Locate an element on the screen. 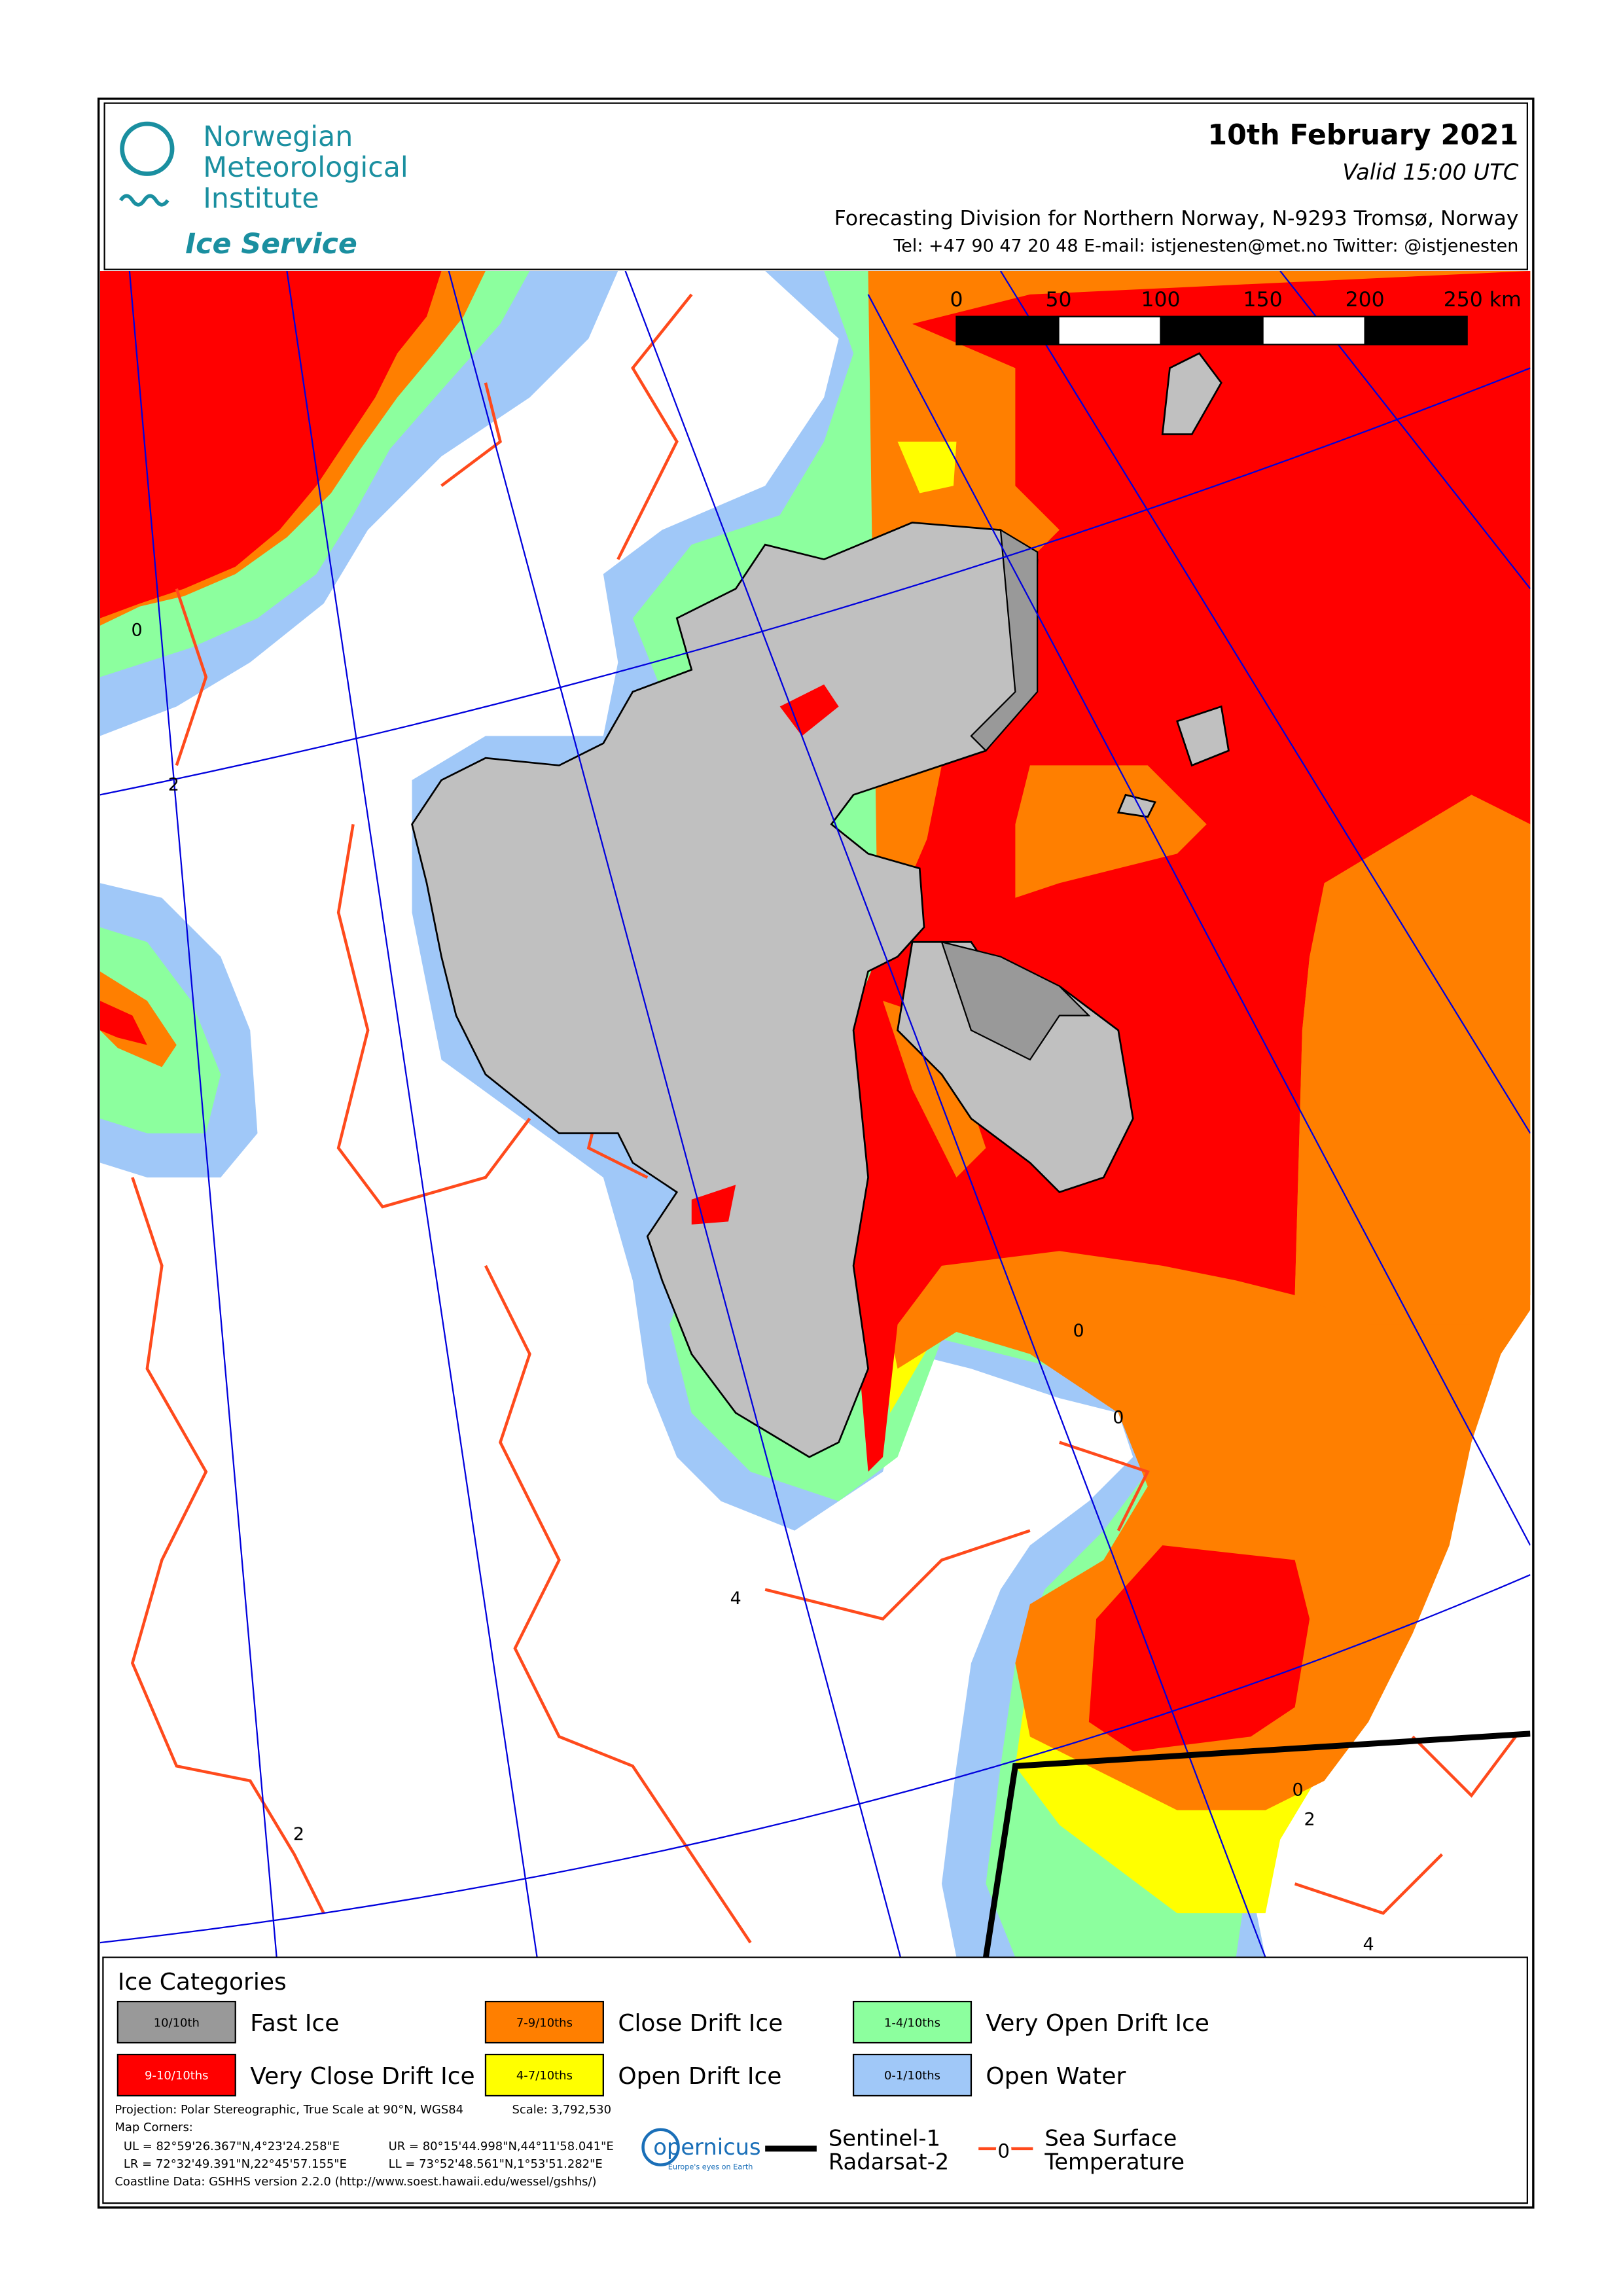 The width and height of the screenshot is (1623, 2296). scale-bar: 0 50 100 150 200 250 km is located at coordinates (1236, 317).